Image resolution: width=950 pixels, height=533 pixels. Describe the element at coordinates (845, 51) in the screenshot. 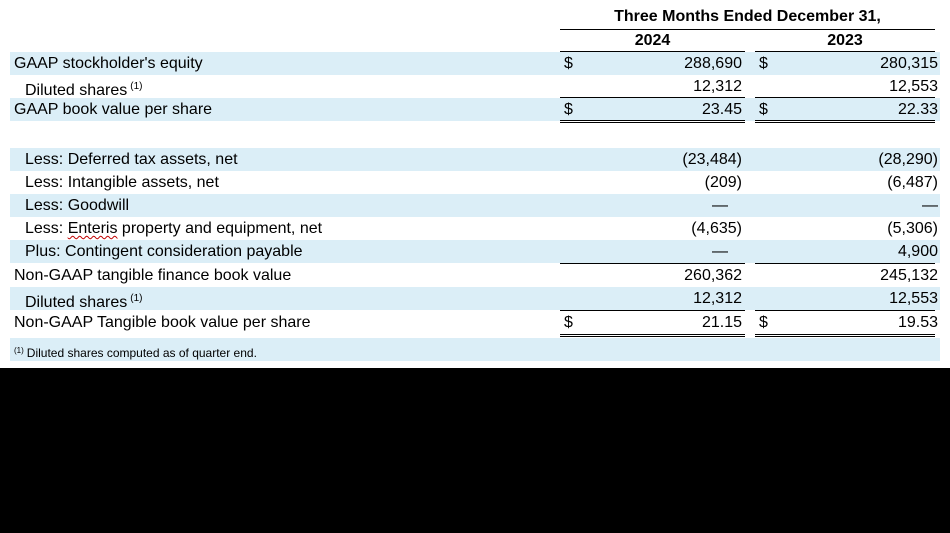

I see `year-2023-underline` at that location.